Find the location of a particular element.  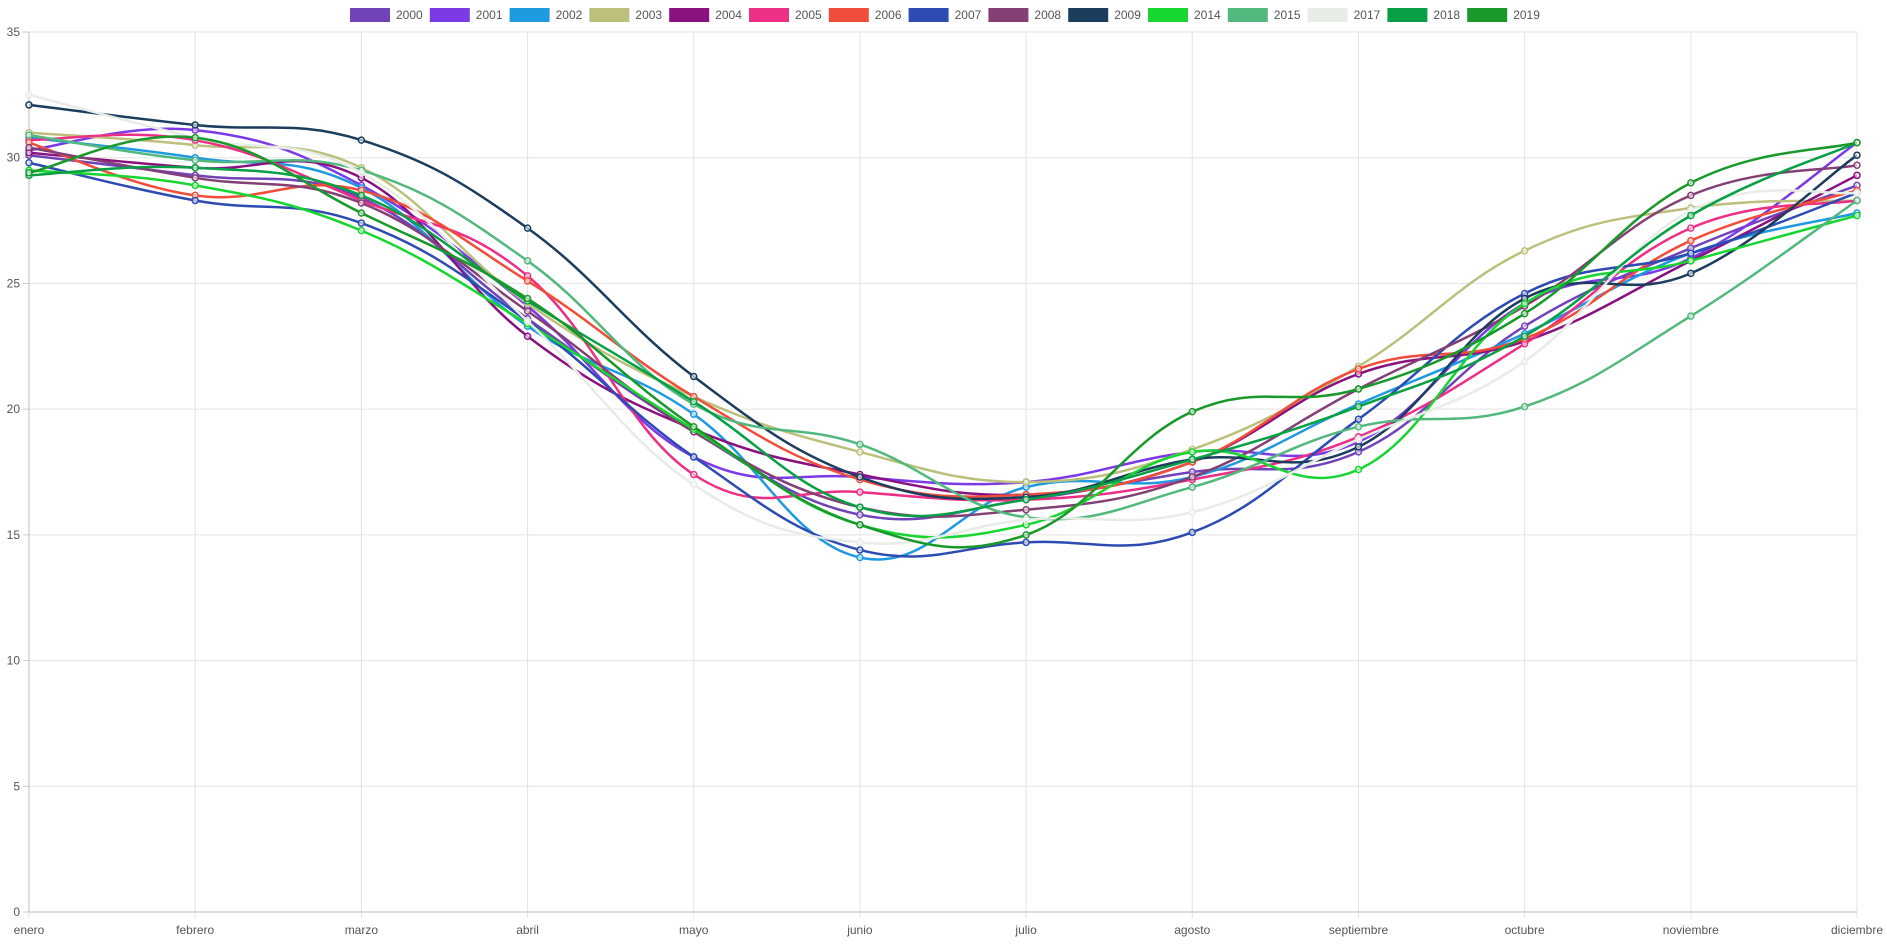

legend-item: 2005 is located at coordinates (785, 15).